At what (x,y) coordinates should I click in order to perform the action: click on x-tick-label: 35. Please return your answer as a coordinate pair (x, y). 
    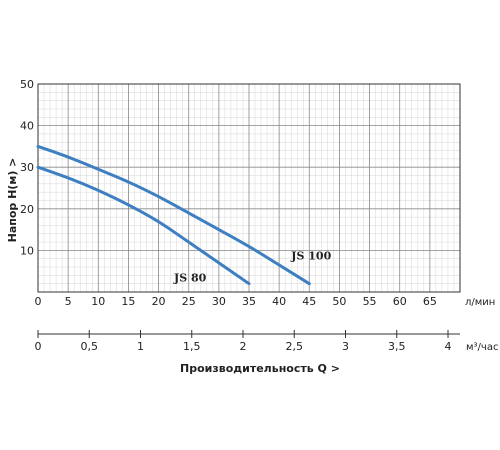
    Looking at the image, I should click on (249, 301).